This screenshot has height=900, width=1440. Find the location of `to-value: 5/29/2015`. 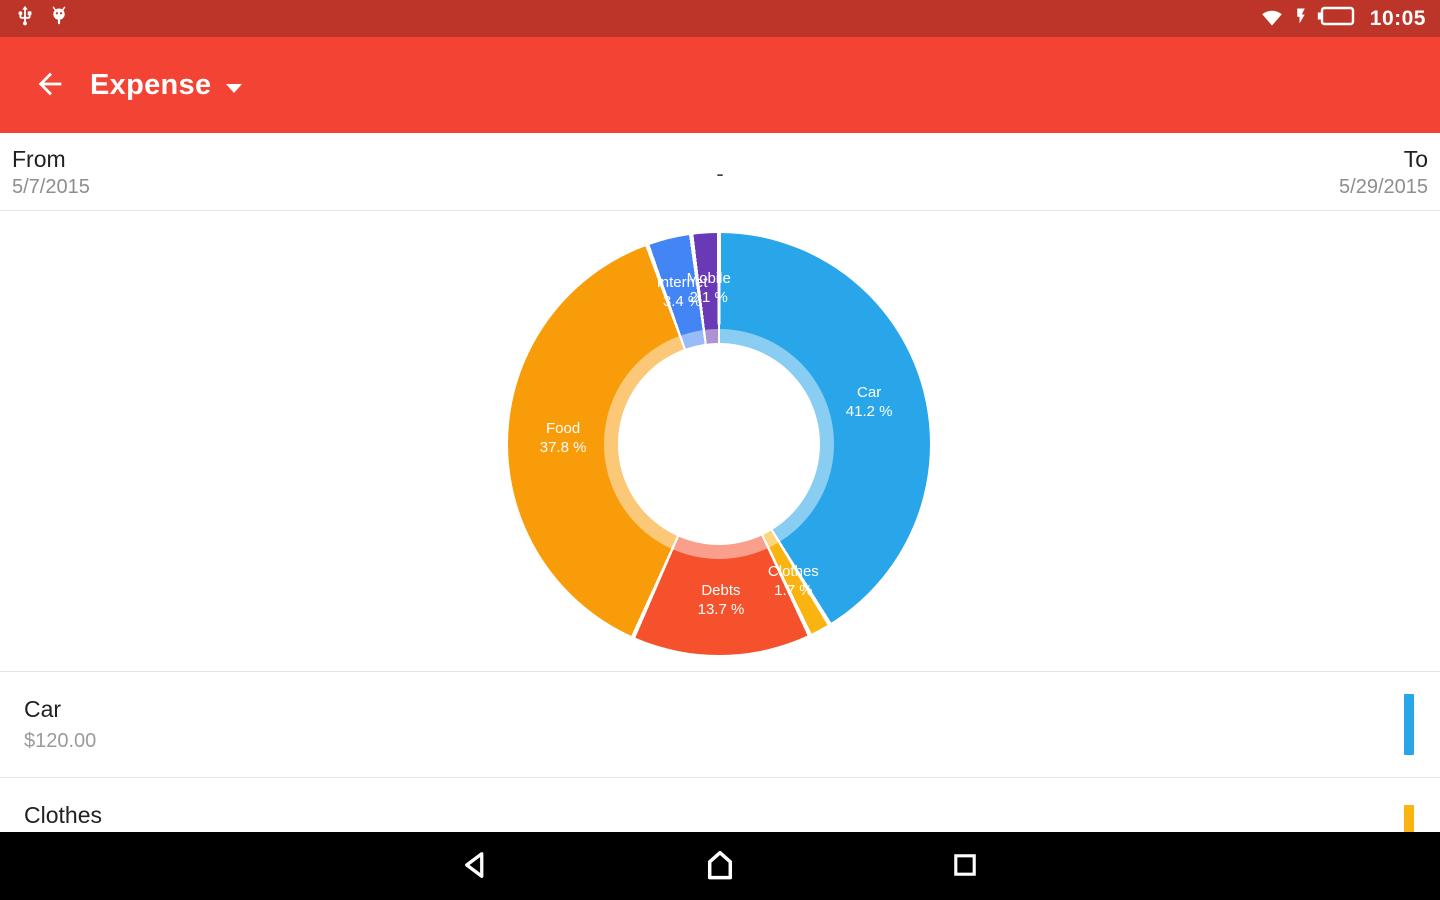

to-value: 5/29/2015 is located at coordinates (1383, 187).